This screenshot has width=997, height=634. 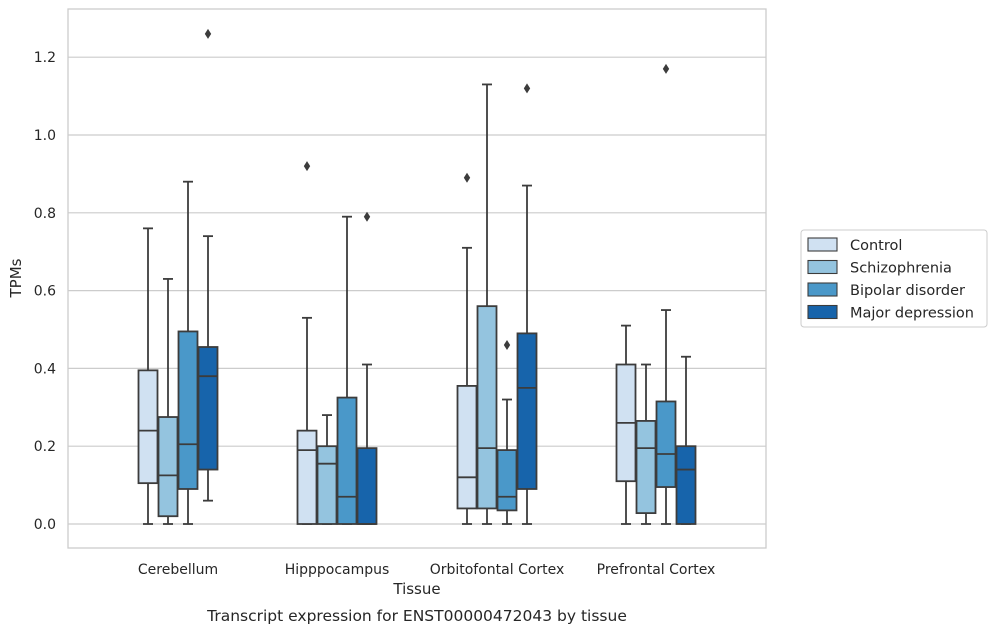 I want to click on y-tick-label: 0.0, so click(x=45, y=525).